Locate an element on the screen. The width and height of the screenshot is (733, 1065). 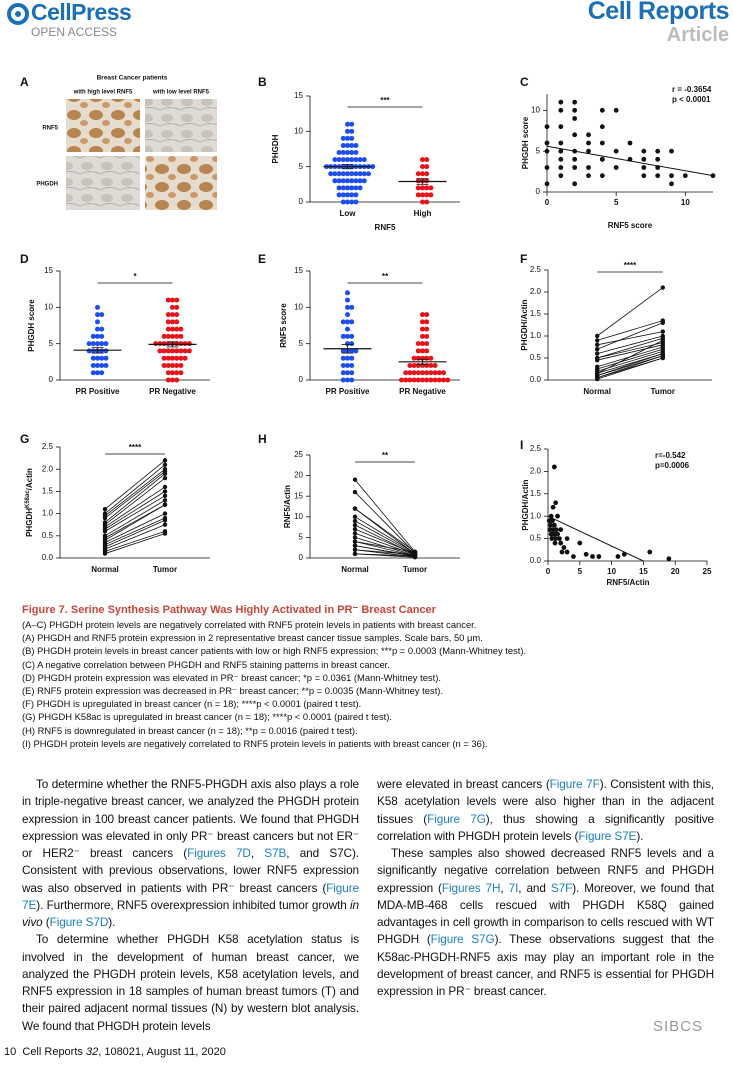
y-axis-label: PHGDH score is located at coordinates (525, 142).